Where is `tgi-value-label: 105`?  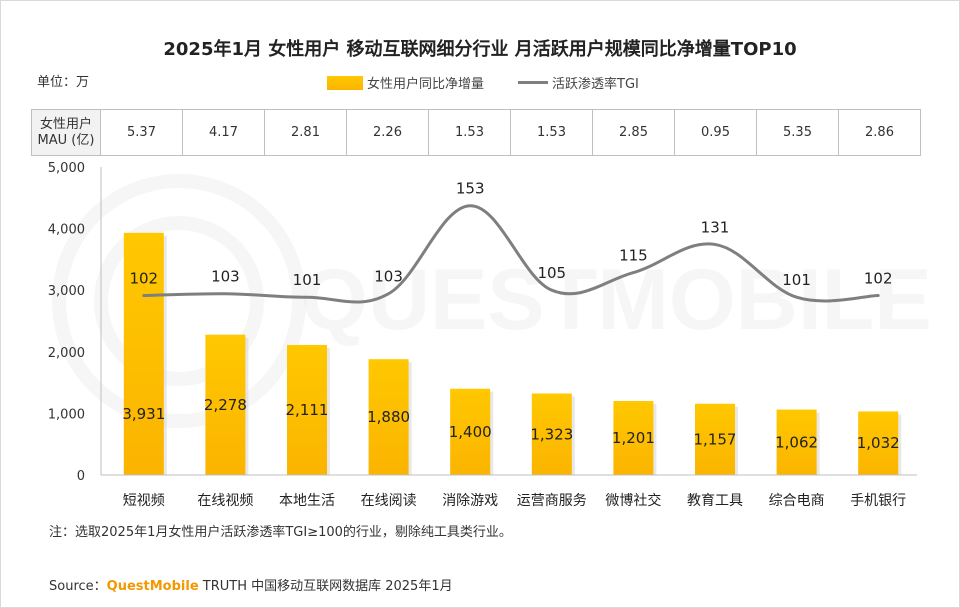 tgi-value-label: 105 is located at coordinates (551, 273).